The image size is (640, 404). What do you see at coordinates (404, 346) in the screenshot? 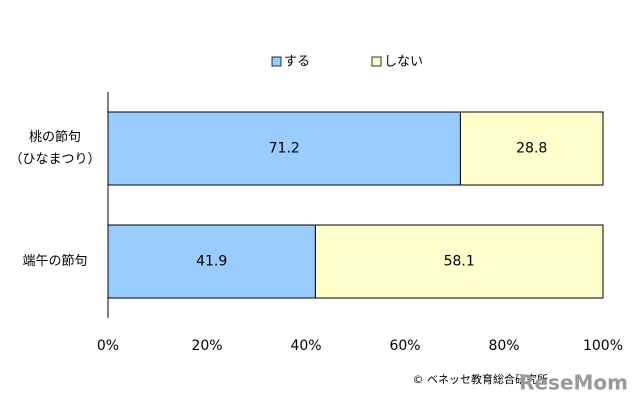
I see `x-tick-label: 60%` at bounding box center [404, 346].